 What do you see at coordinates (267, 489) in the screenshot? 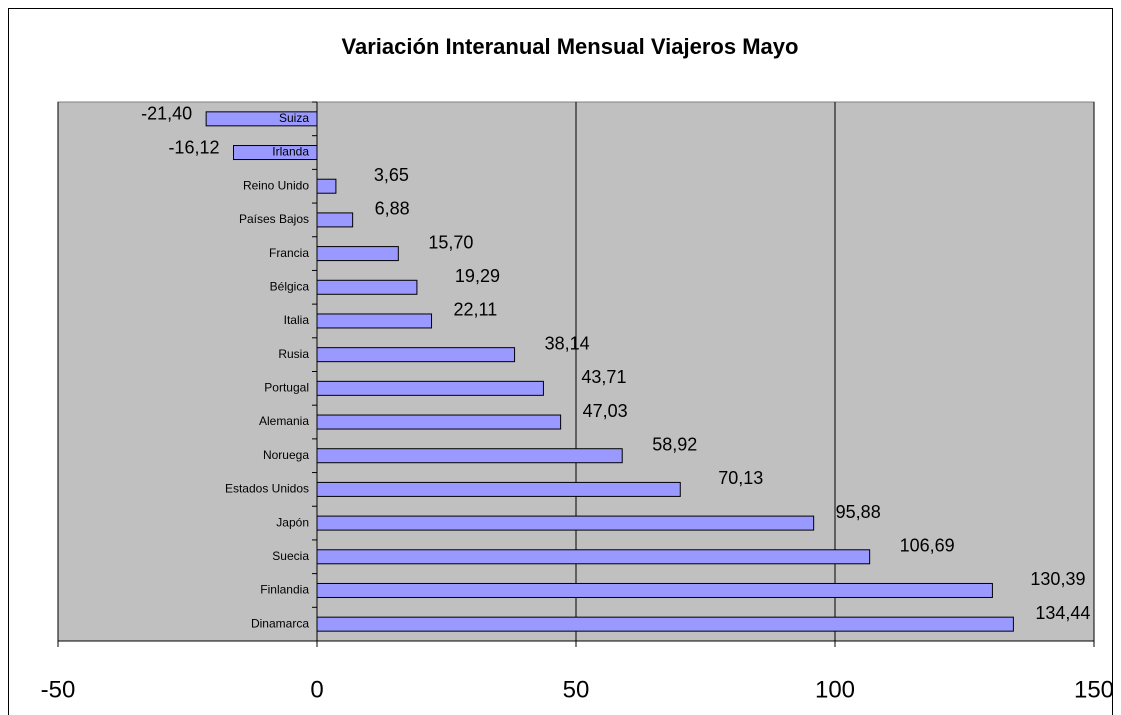
I see `y-tick-label: Estados Unidos` at bounding box center [267, 489].